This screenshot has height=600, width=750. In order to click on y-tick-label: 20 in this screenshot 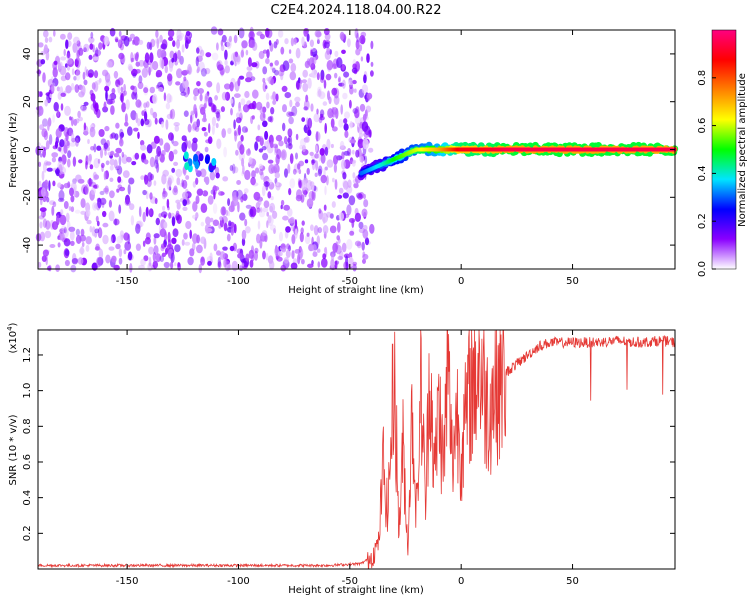, I will do `click(27, 101)`.